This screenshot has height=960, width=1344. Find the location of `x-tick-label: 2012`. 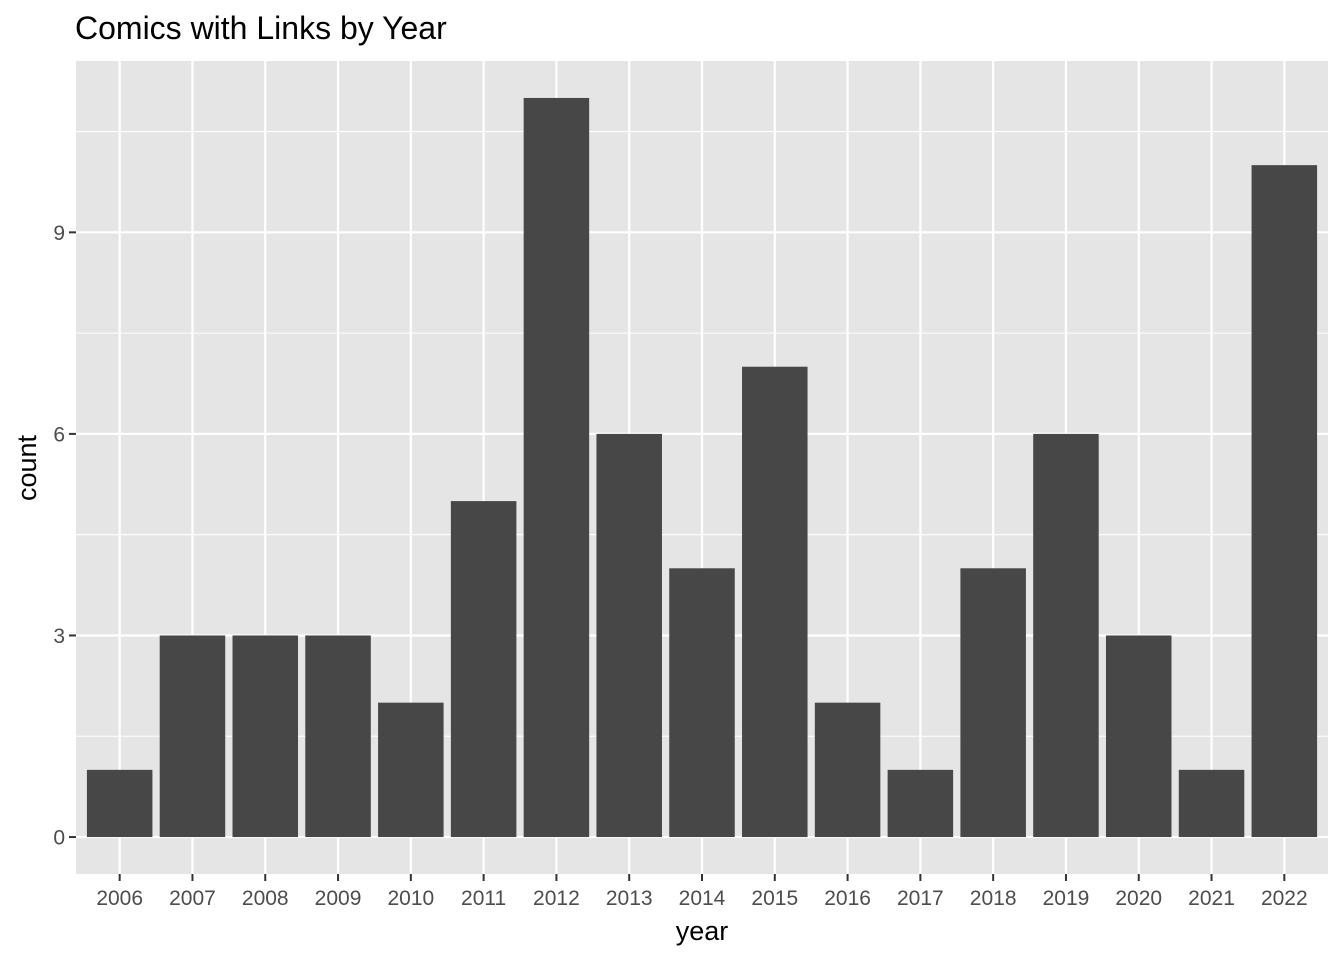

x-tick-label: 2012 is located at coordinates (556, 898).